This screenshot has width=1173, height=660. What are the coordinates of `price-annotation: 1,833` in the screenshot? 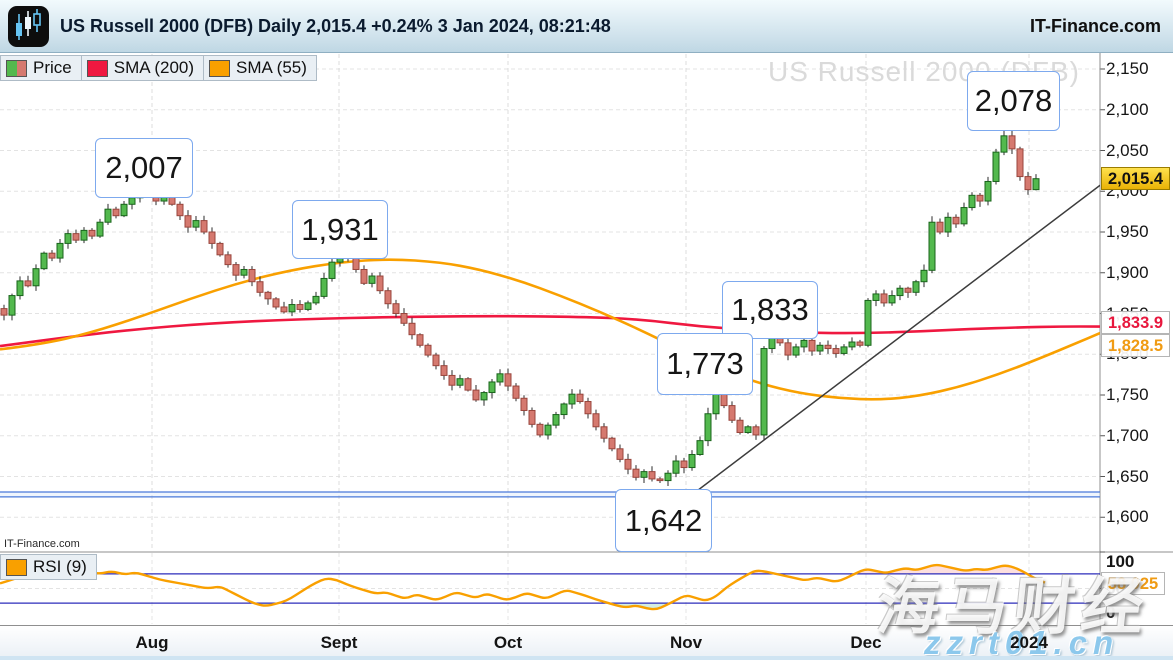 It's located at (770, 310).